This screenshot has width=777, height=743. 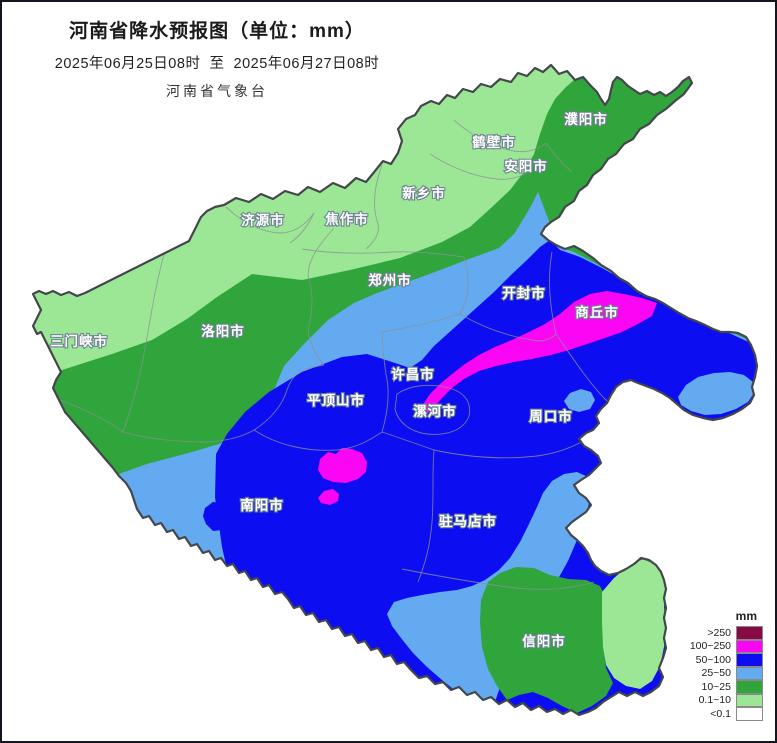 What do you see at coordinates (716, 673) in the screenshot?
I see `legend-row-label: 25~50` at bounding box center [716, 673].